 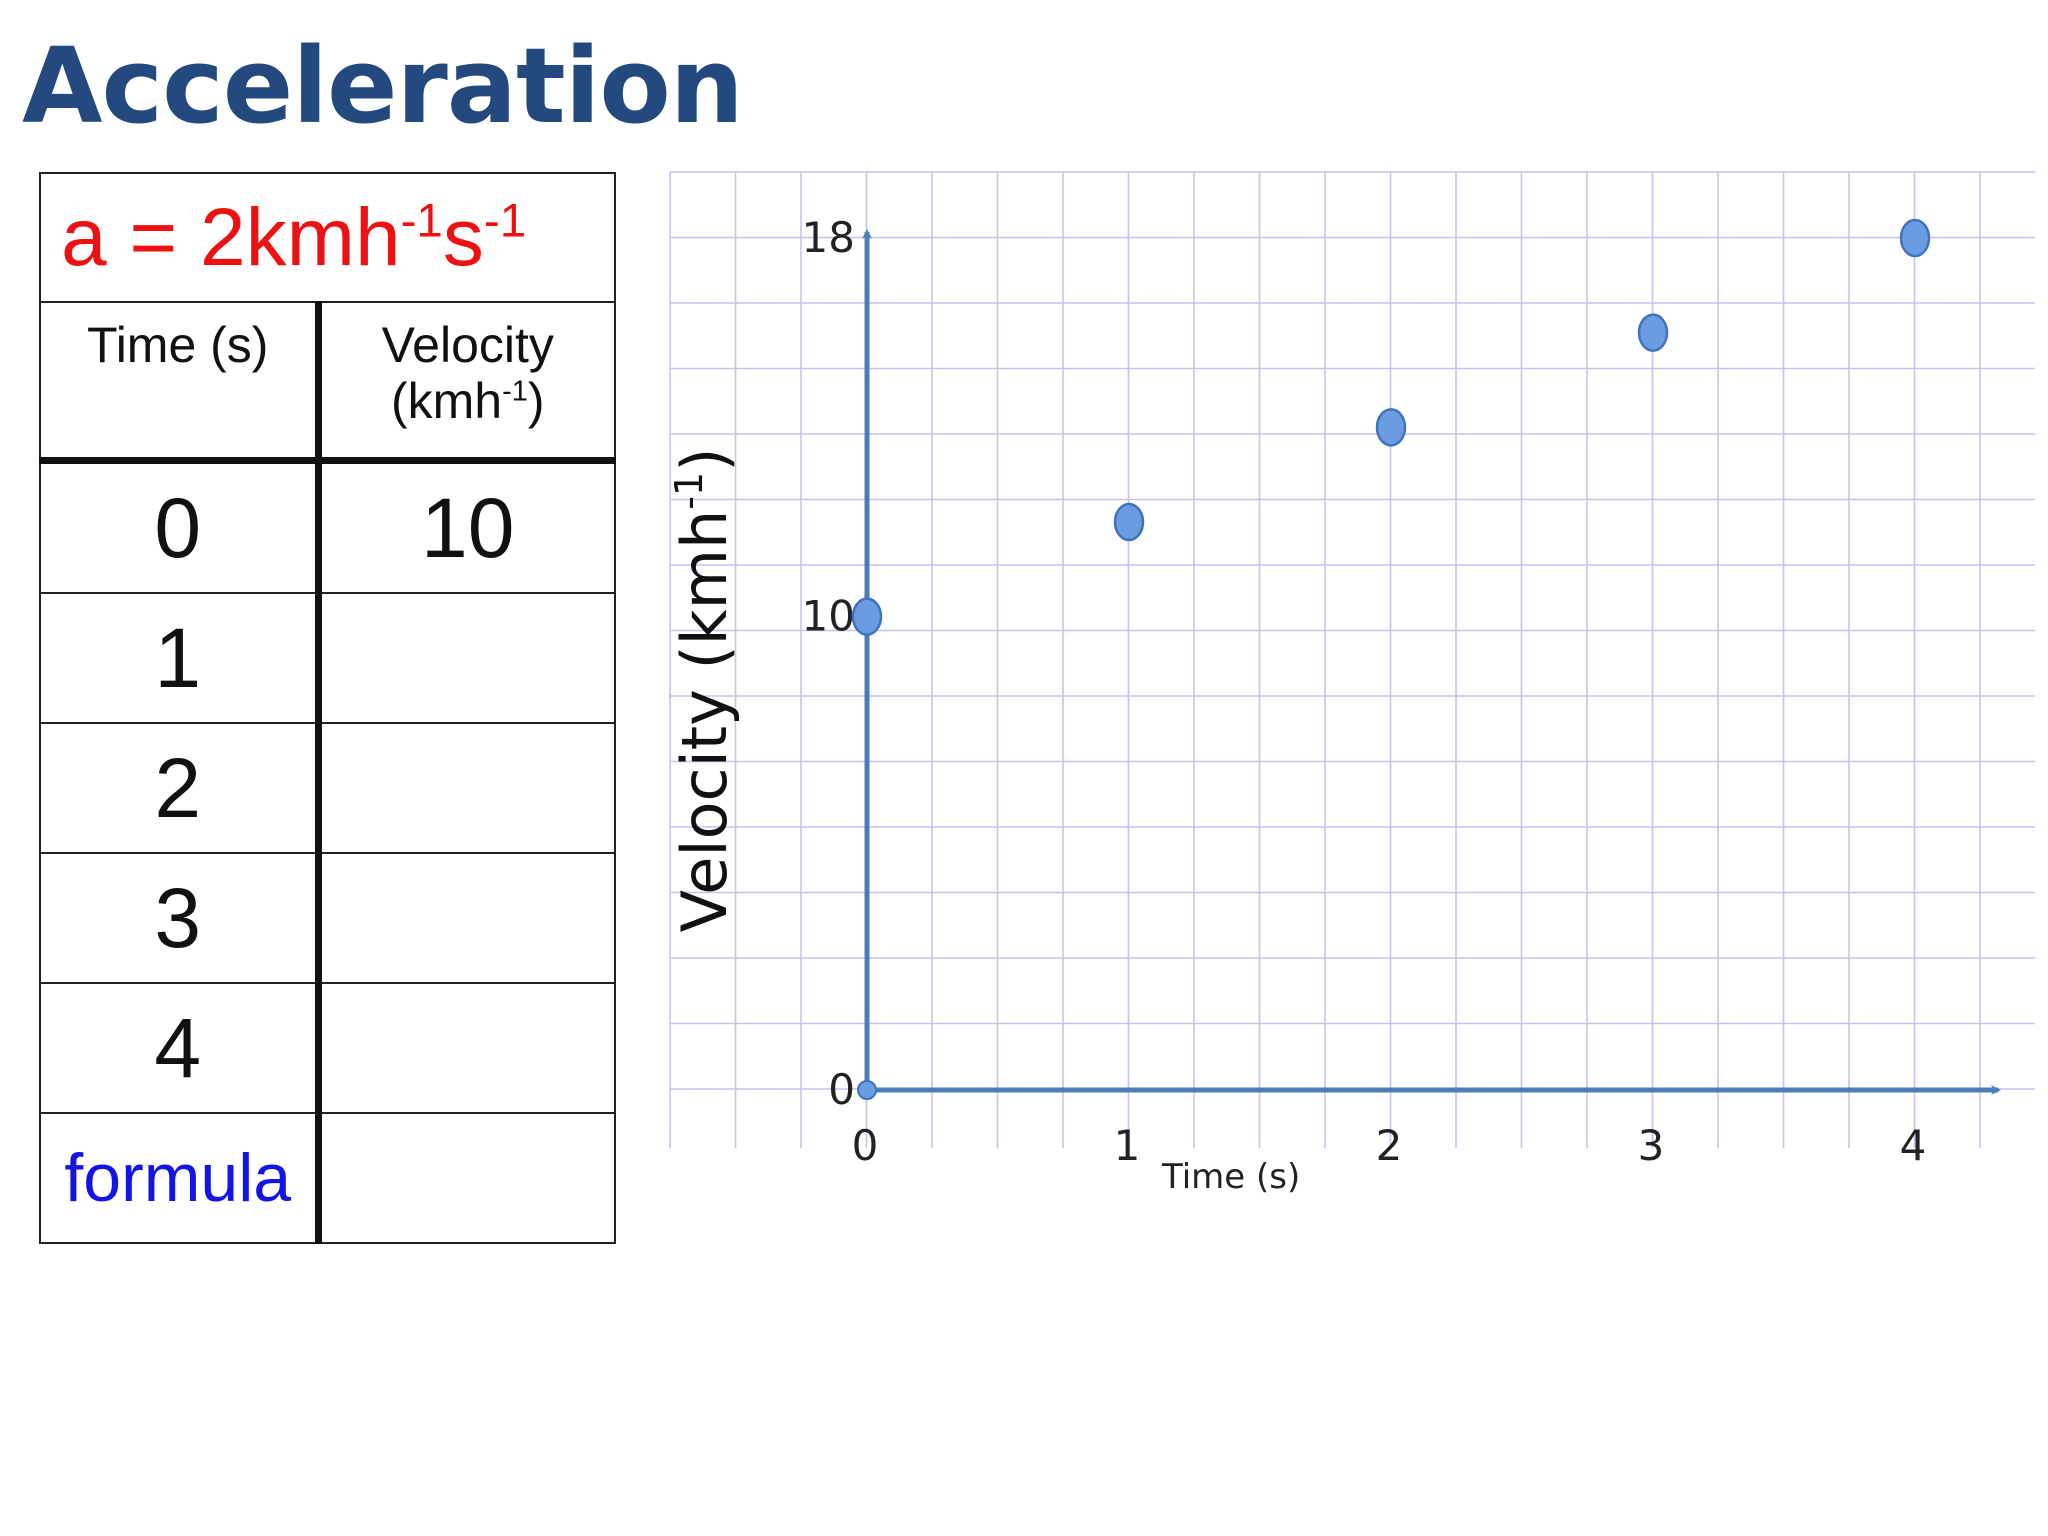 I want to click on time-cell: 0, so click(x=180, y=526).